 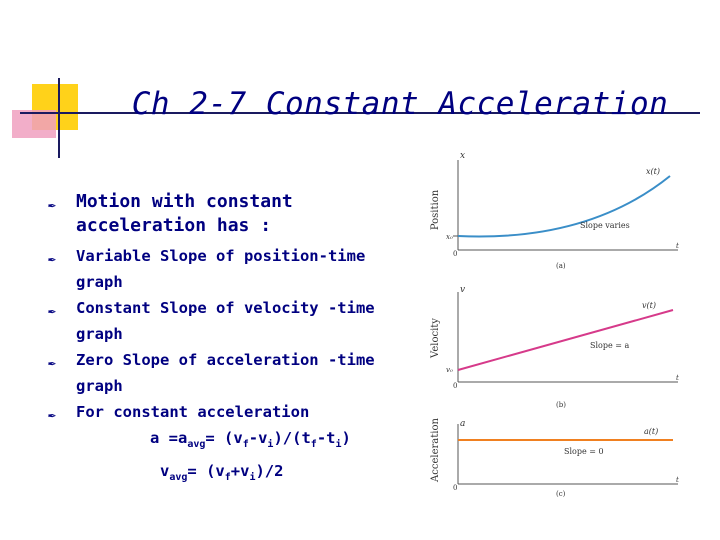 I want to click on acceleration-origin-label: 0, so click(x=455, y=488).